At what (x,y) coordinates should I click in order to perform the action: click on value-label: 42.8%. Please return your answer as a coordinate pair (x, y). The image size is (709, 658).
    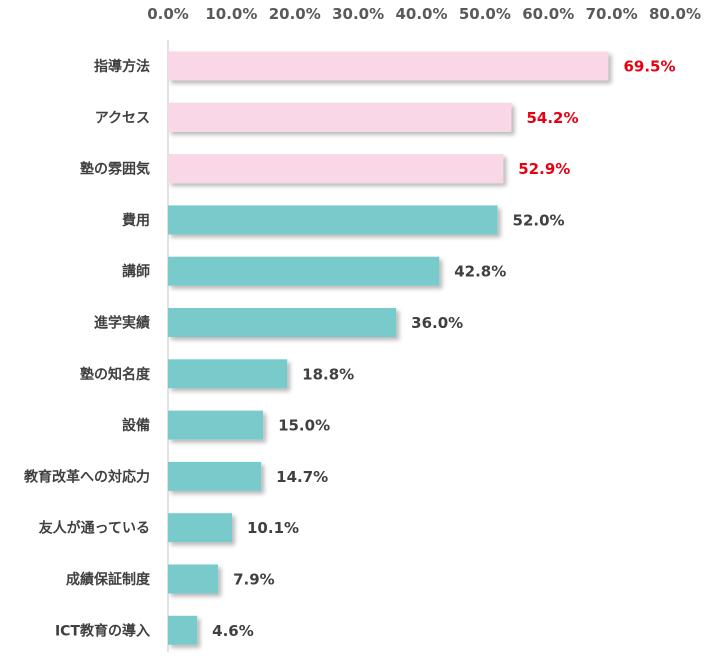
    Looking at the image, I should click on (480, 272).